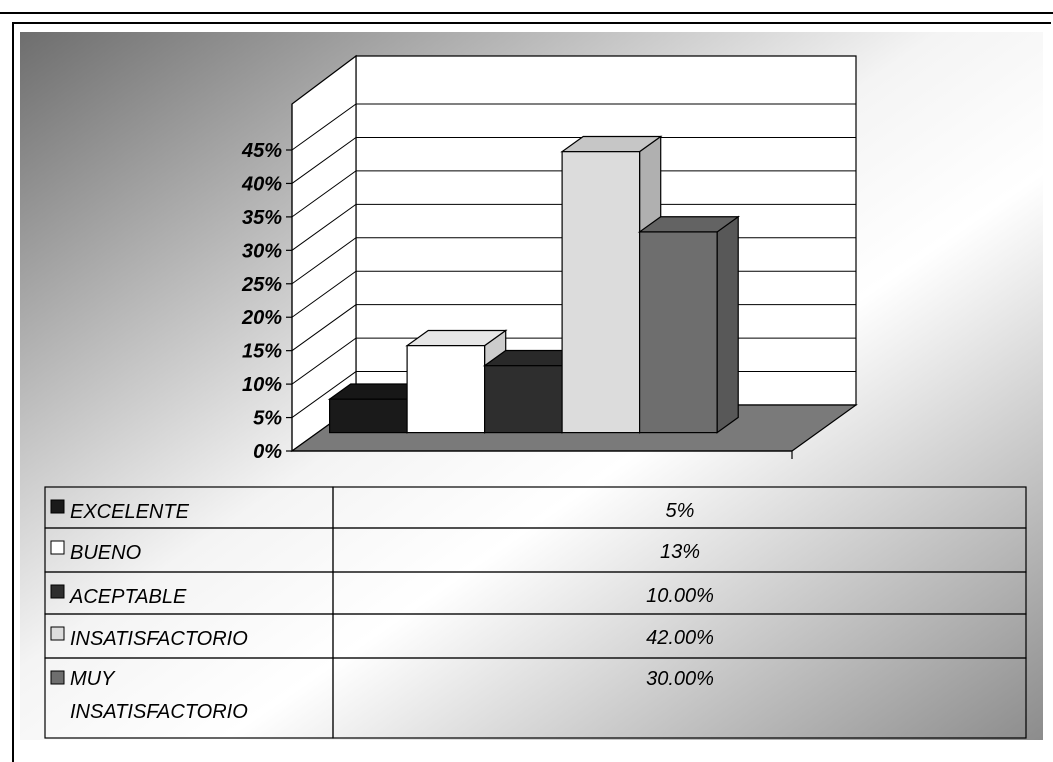 The height and width of the screenshot is (762, 1053). Describe the element at coordinates (57, 633) in the screenshot. I see `legend-swatch-insatisfactorio` at that location.